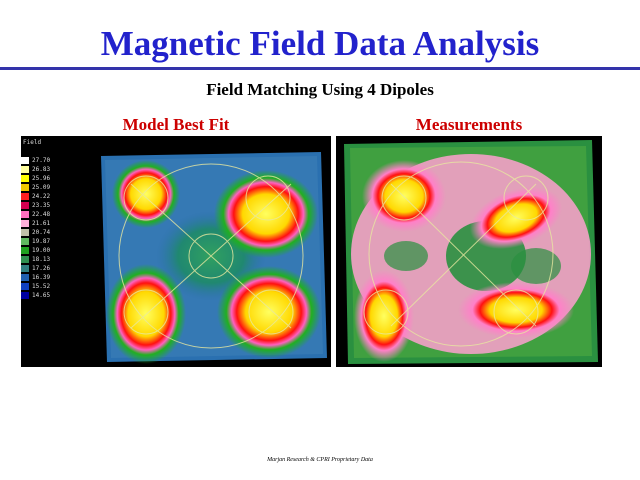 This screenshot has width=640, height=480. I want to click on legend-label: 20.74, so click(41, 232).